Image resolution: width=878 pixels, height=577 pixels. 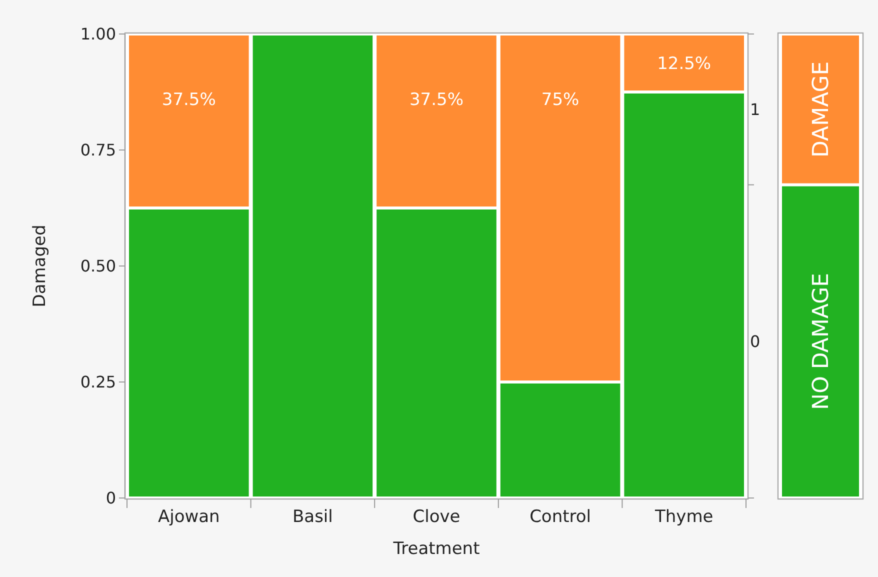 I want to click on x-tick-label: Control, so click(x=561, y=517).